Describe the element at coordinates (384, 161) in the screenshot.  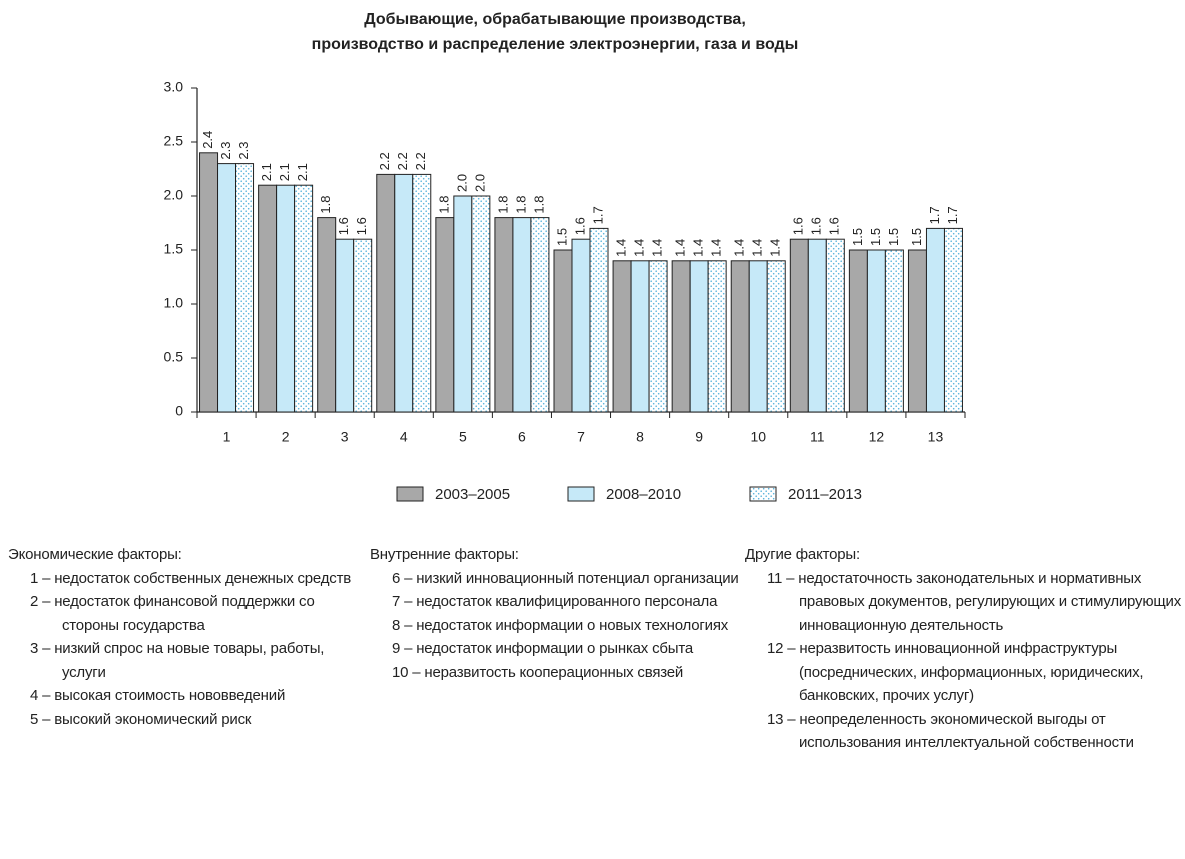
I see `value-label: 2.2` at that location.